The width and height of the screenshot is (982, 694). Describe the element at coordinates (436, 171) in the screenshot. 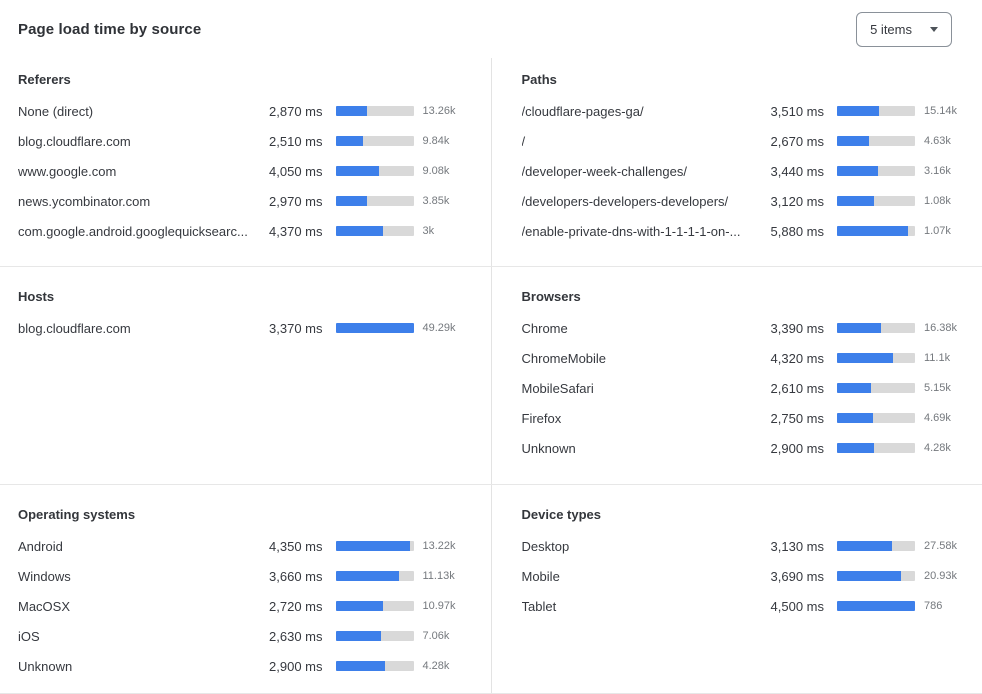

I see `row-count: 9.08k` at that location.